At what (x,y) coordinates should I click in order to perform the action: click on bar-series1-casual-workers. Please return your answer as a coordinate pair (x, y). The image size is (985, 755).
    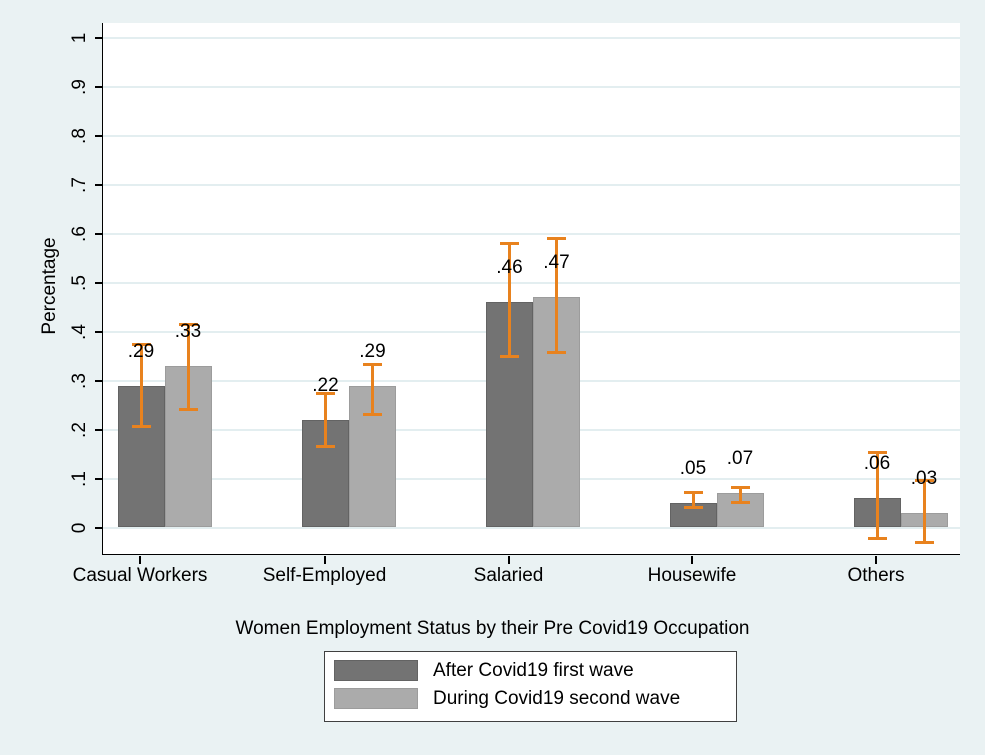
    Looking at the image, I should click on (141, 456).